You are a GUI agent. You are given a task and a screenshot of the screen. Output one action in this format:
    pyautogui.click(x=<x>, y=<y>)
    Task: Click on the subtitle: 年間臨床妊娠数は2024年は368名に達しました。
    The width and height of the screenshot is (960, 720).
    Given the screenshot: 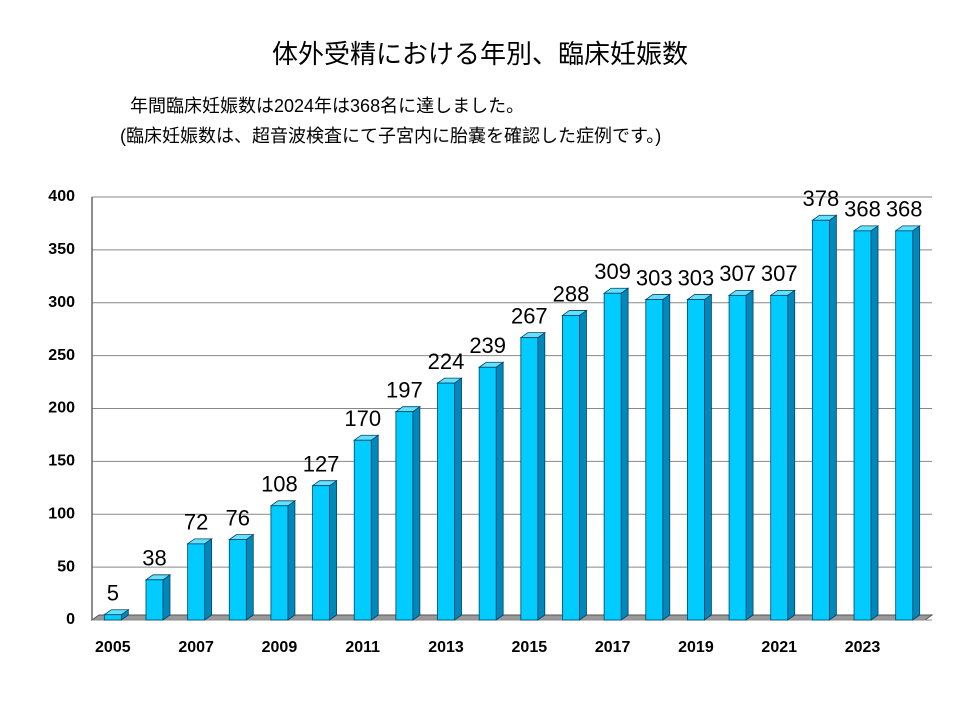 What is the action you would take?
    pyautogui.click(x=327, y=106)
    